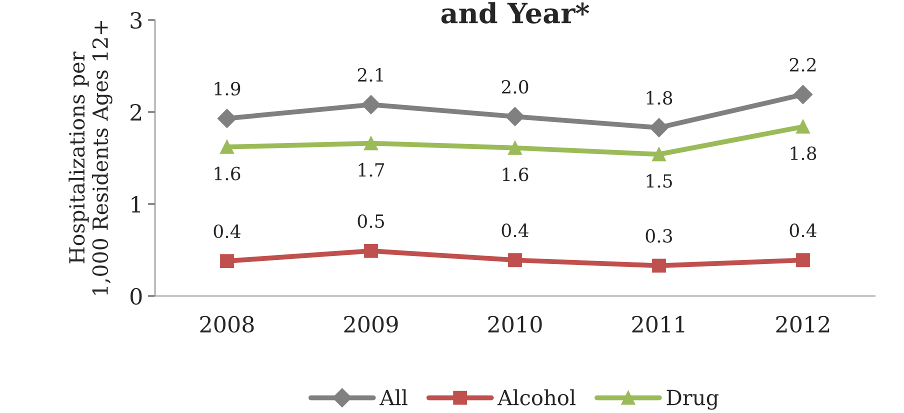 The height and width of the screenshot is (413, 904). Describe the element at coordinates (227, 89) in the screenshot. I see `data-label: 1.9` at that location.